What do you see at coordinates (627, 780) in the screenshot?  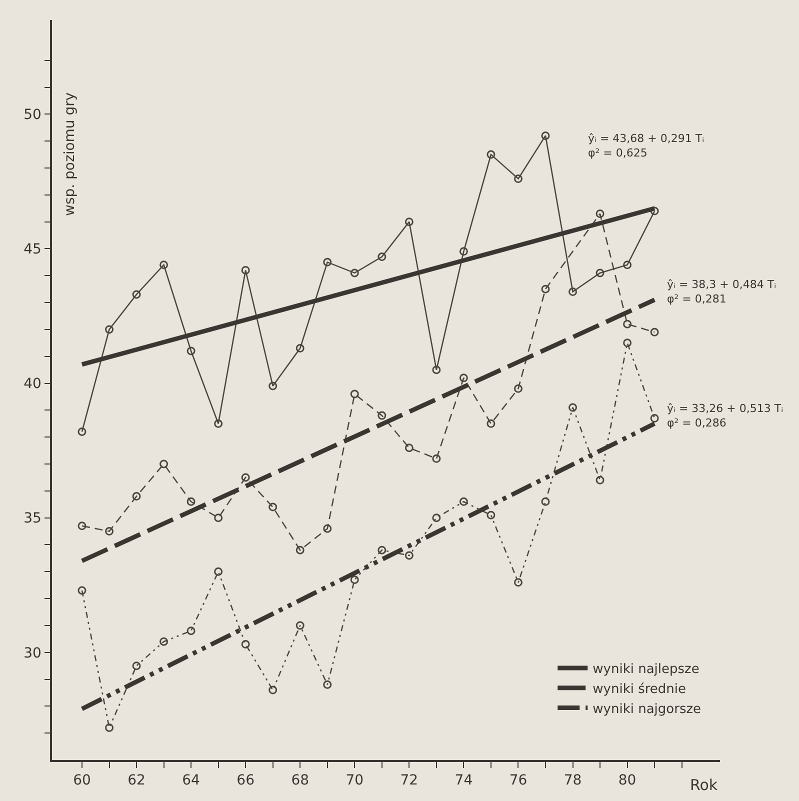 I see `x-tick-label: 80` at bounding box center [627, 780].